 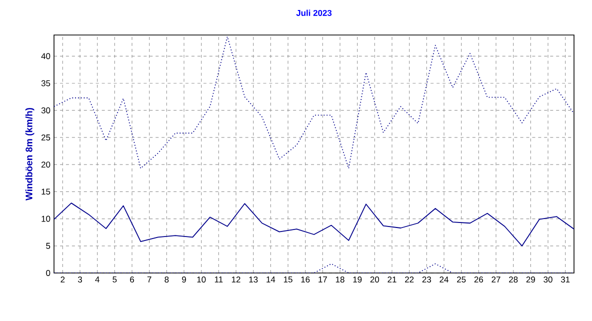 I want to click on y-axis-title: Windböen 8m (km/h), so click(x=29, y=154).